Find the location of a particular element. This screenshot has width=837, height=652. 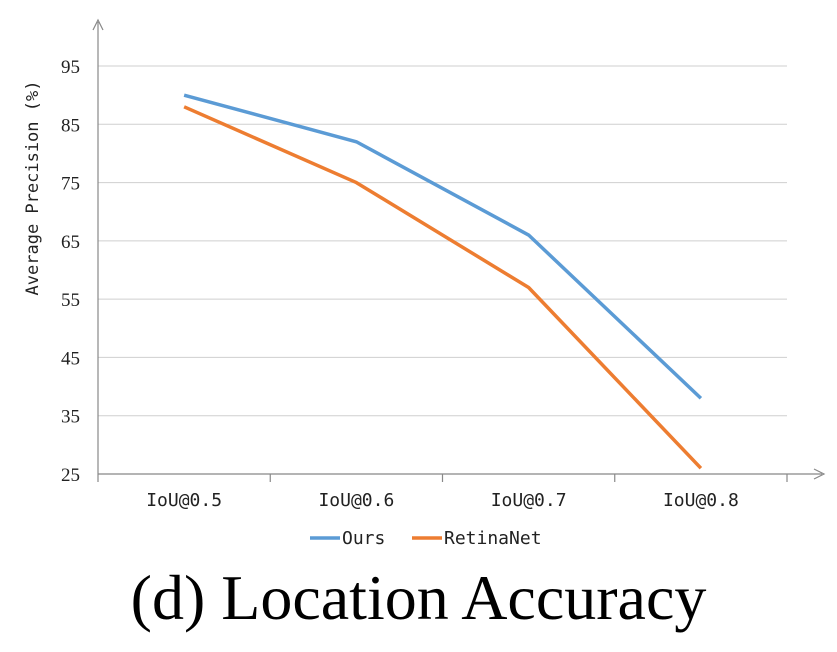

y-tick-label: 45 is located at coordinates (70, 358).